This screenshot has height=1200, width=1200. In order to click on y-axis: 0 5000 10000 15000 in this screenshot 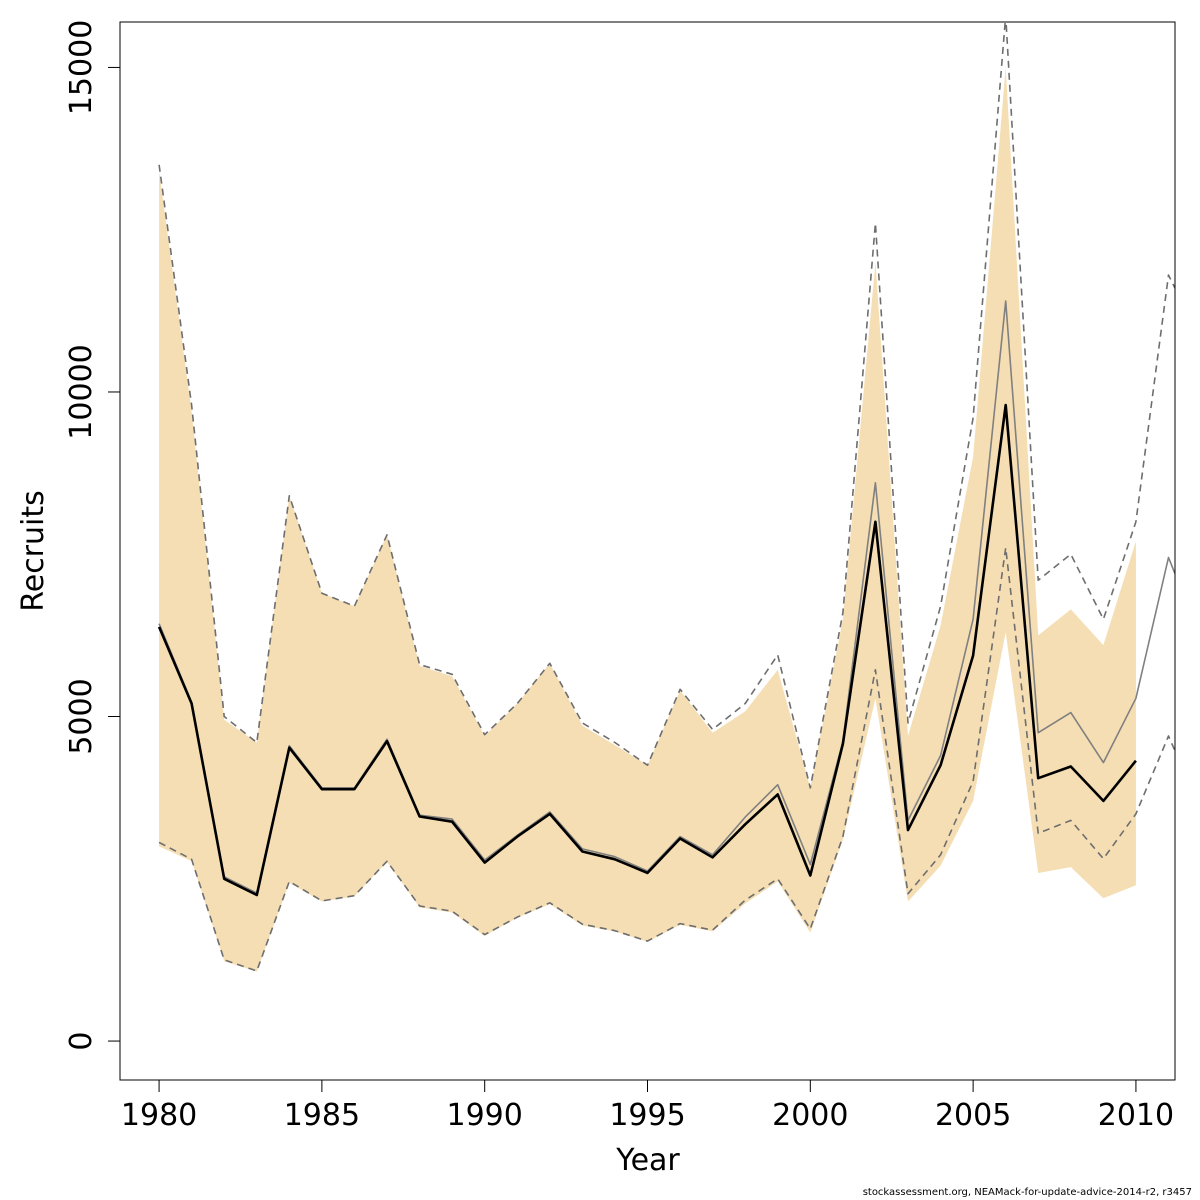, I will do `click(92, 535)`.